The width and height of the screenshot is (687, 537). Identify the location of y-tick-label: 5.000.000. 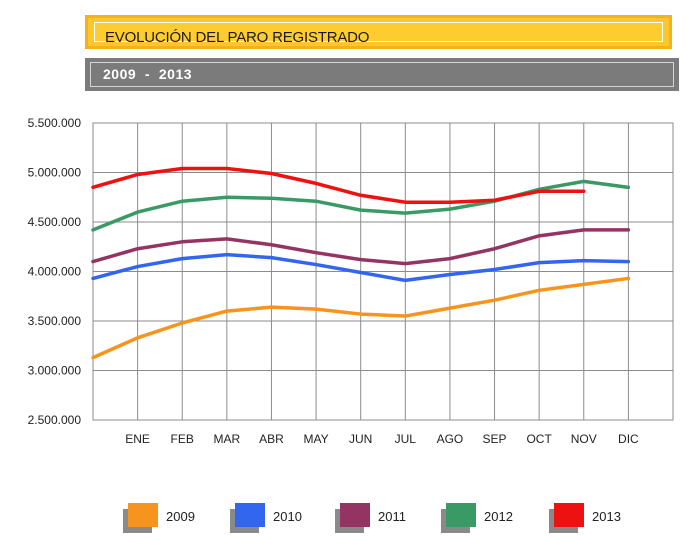
(55, 173).